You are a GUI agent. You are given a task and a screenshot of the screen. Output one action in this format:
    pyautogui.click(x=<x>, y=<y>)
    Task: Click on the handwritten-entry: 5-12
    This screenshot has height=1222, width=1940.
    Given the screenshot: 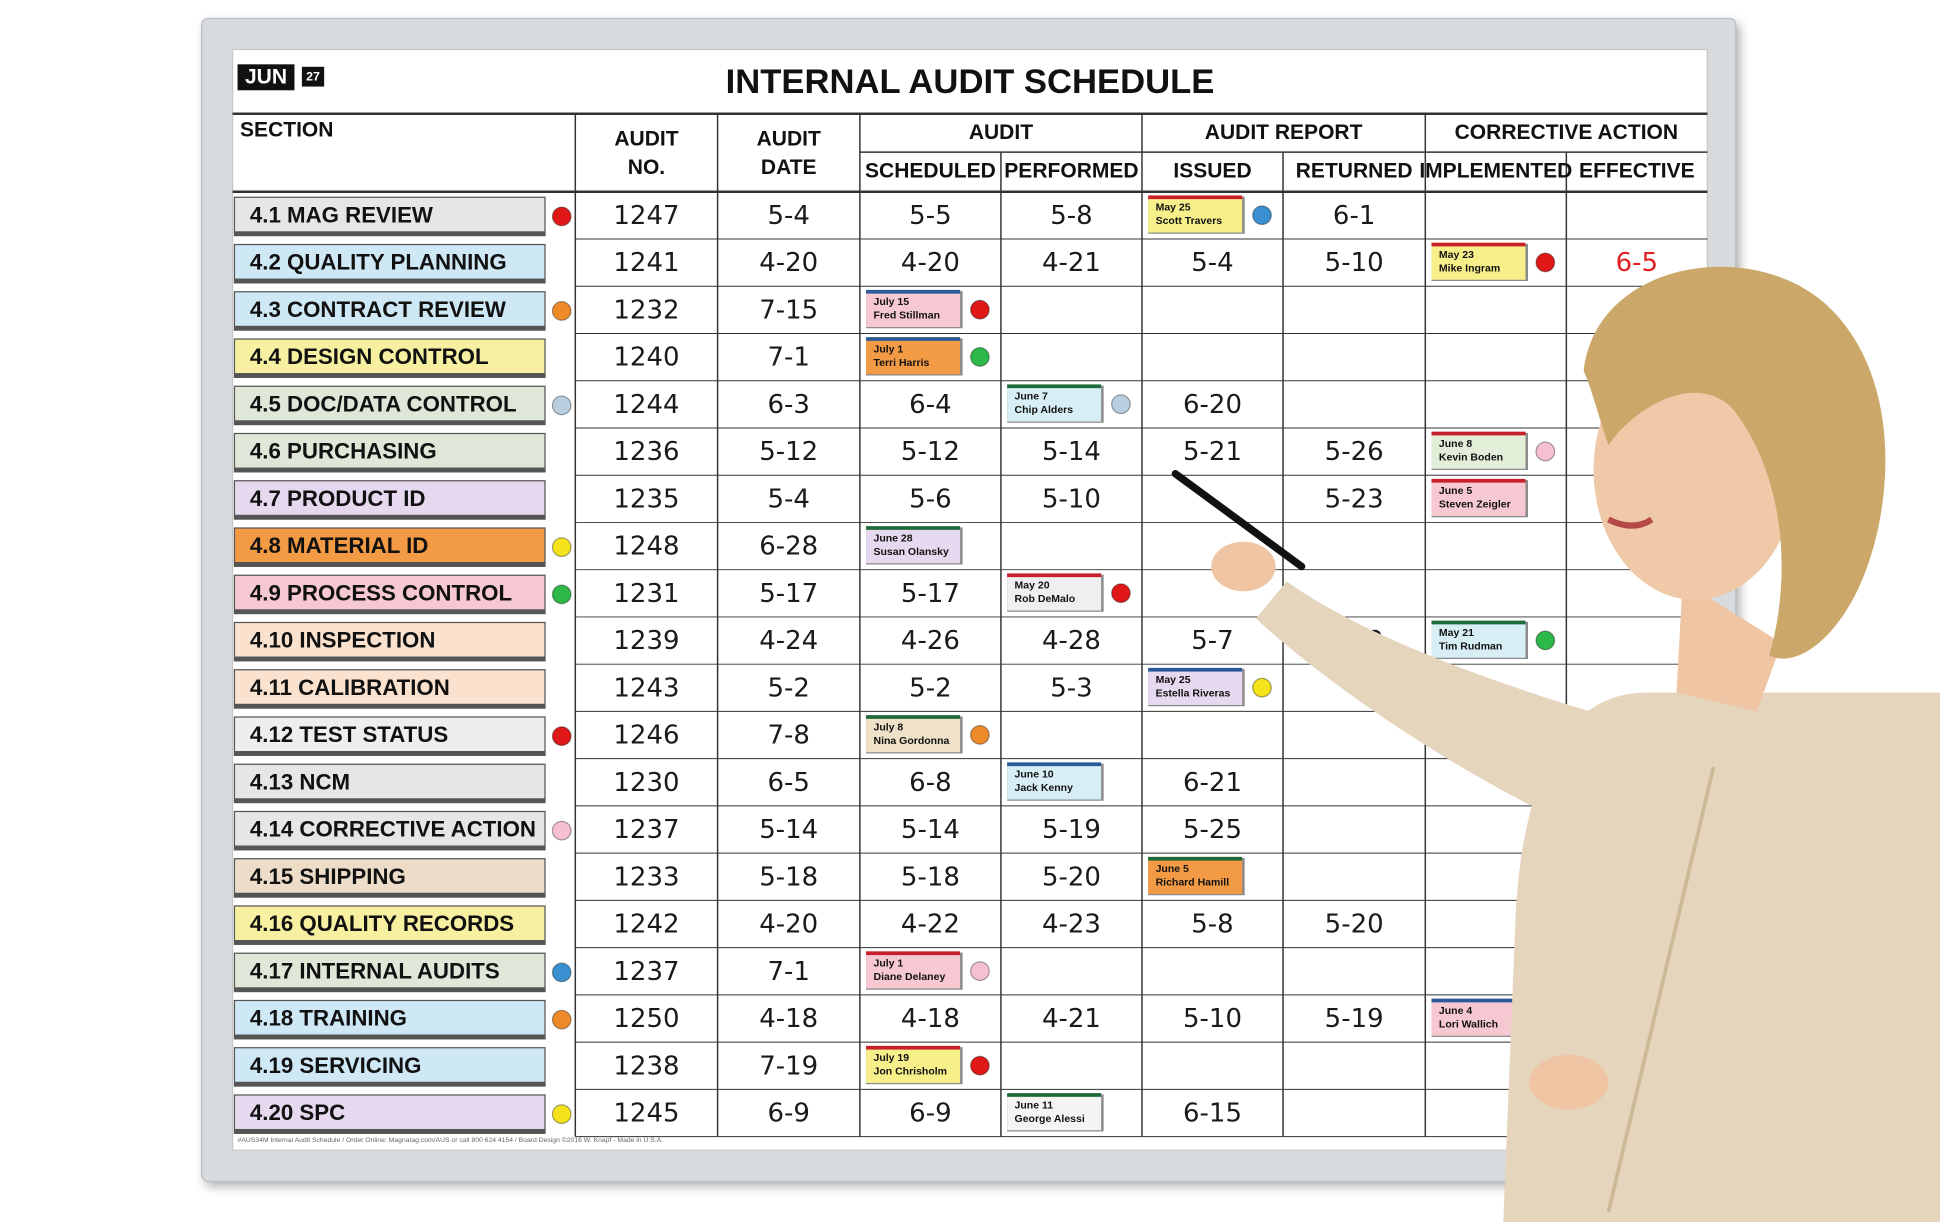 What is the action you would take?
    pyautogui.click(x=930, y=452)
    